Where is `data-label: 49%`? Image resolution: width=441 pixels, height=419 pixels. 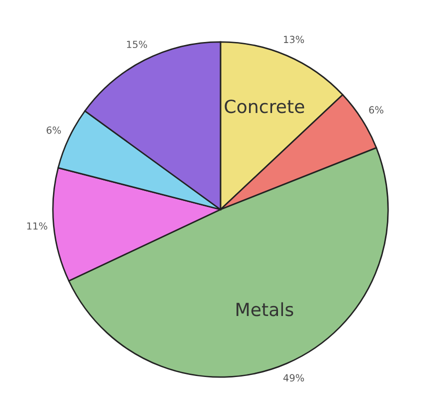
data-label: 49% is located at coordinates (293, 378).